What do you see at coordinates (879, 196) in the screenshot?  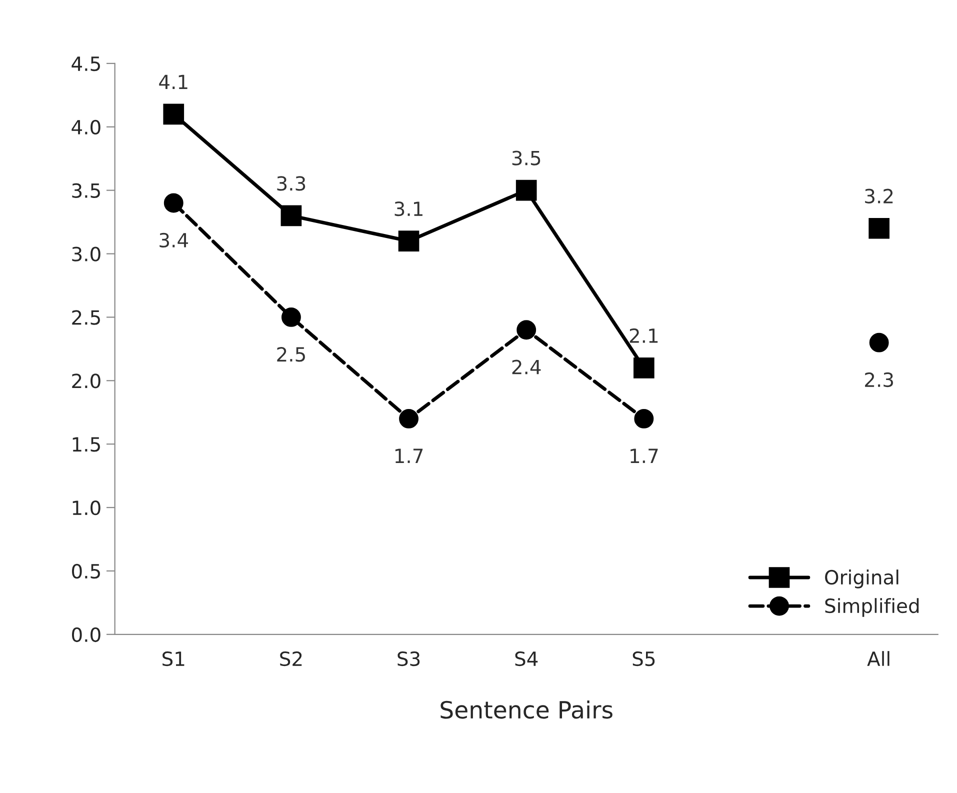 I see `data-label: 3.2` at bounding box center [879, 196].